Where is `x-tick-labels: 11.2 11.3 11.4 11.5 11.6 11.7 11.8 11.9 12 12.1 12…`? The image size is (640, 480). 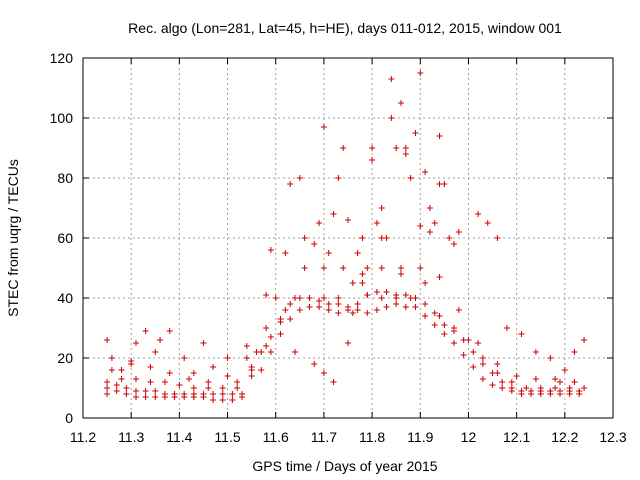 x-tick-labels: 11.2 11.3 11.4 11.5 11.6 11.7 11.8 11.9 12 12.1 12… is located at coordinates (348, 437).